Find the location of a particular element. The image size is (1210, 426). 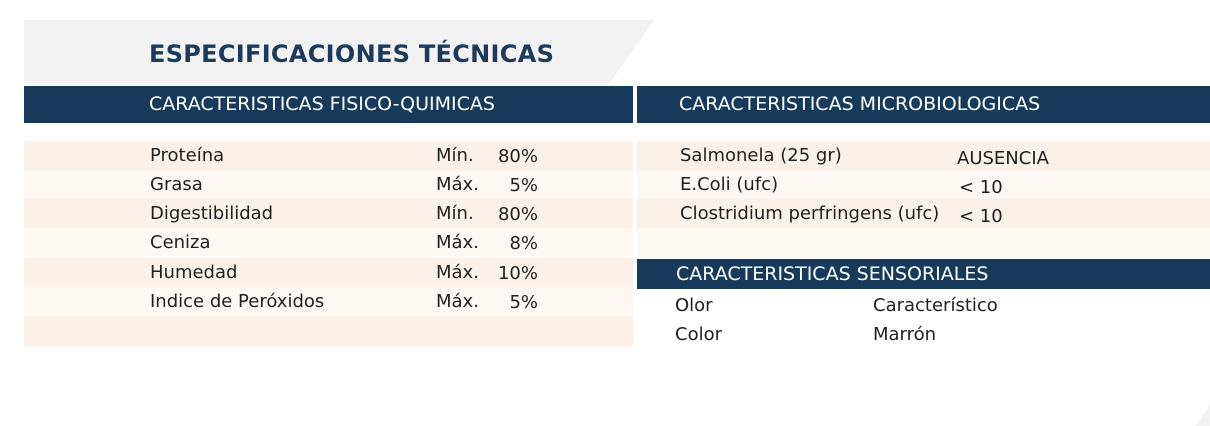

table-row: Clostridium perfringens (ufc) < 10 is located at coordinates (923, 213).